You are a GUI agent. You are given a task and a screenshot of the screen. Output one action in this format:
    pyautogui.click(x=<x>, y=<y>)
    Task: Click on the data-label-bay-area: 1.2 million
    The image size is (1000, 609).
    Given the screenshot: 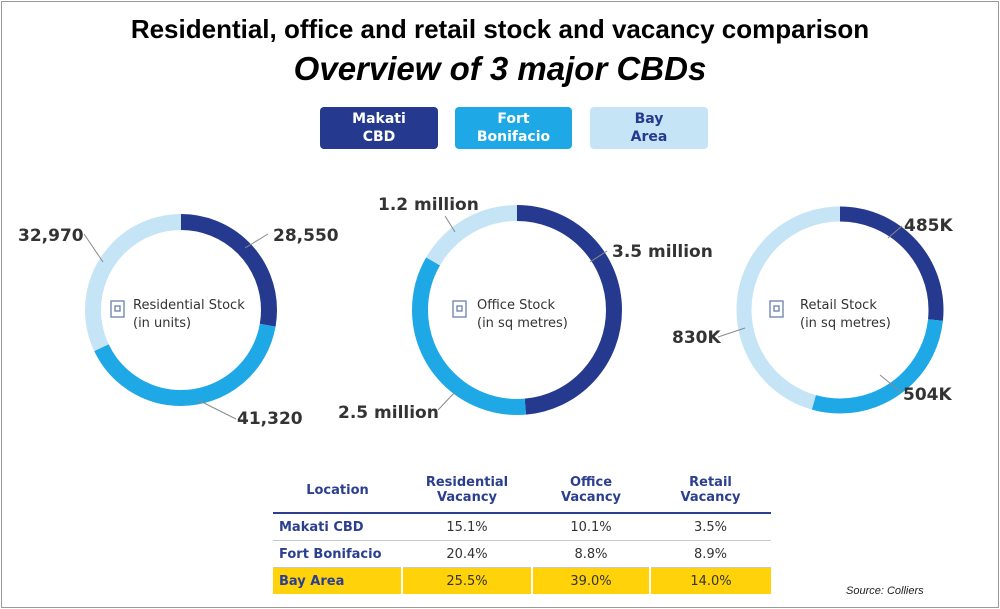 What is the action you would take?
    pyautogui.click(x=428, y=205)
    